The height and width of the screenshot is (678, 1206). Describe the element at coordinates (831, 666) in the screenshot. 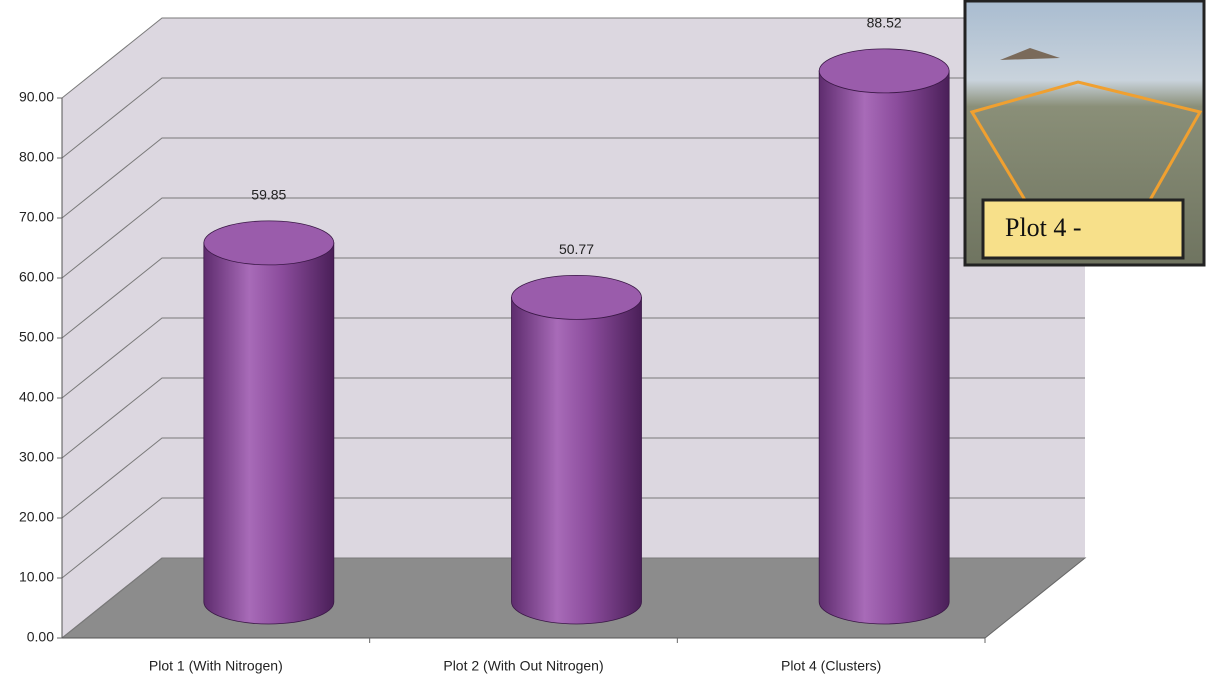

I see `x-tick-label: Plot 4 (Clusters)` at that location.